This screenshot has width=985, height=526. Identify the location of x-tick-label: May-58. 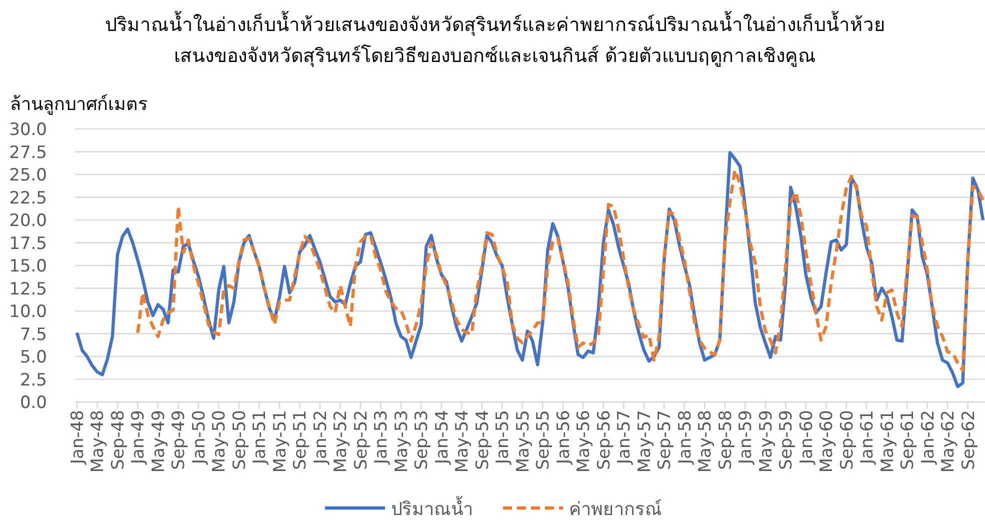
(706, 441).